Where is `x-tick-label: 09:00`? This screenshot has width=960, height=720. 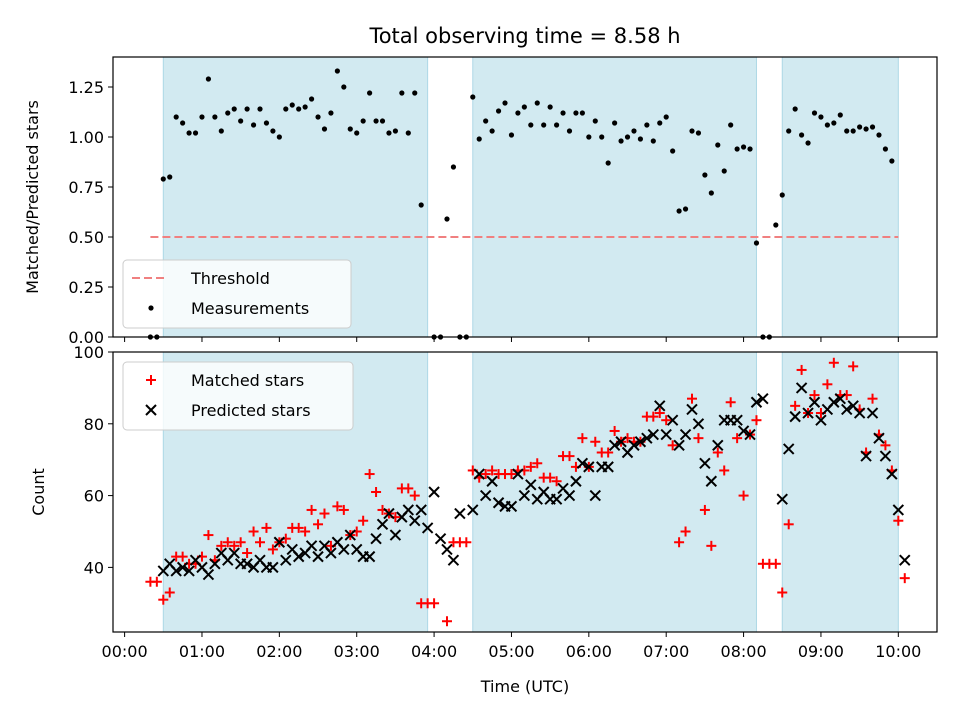
x-tick-label: 09:00 is located at coordinates (821, 651).